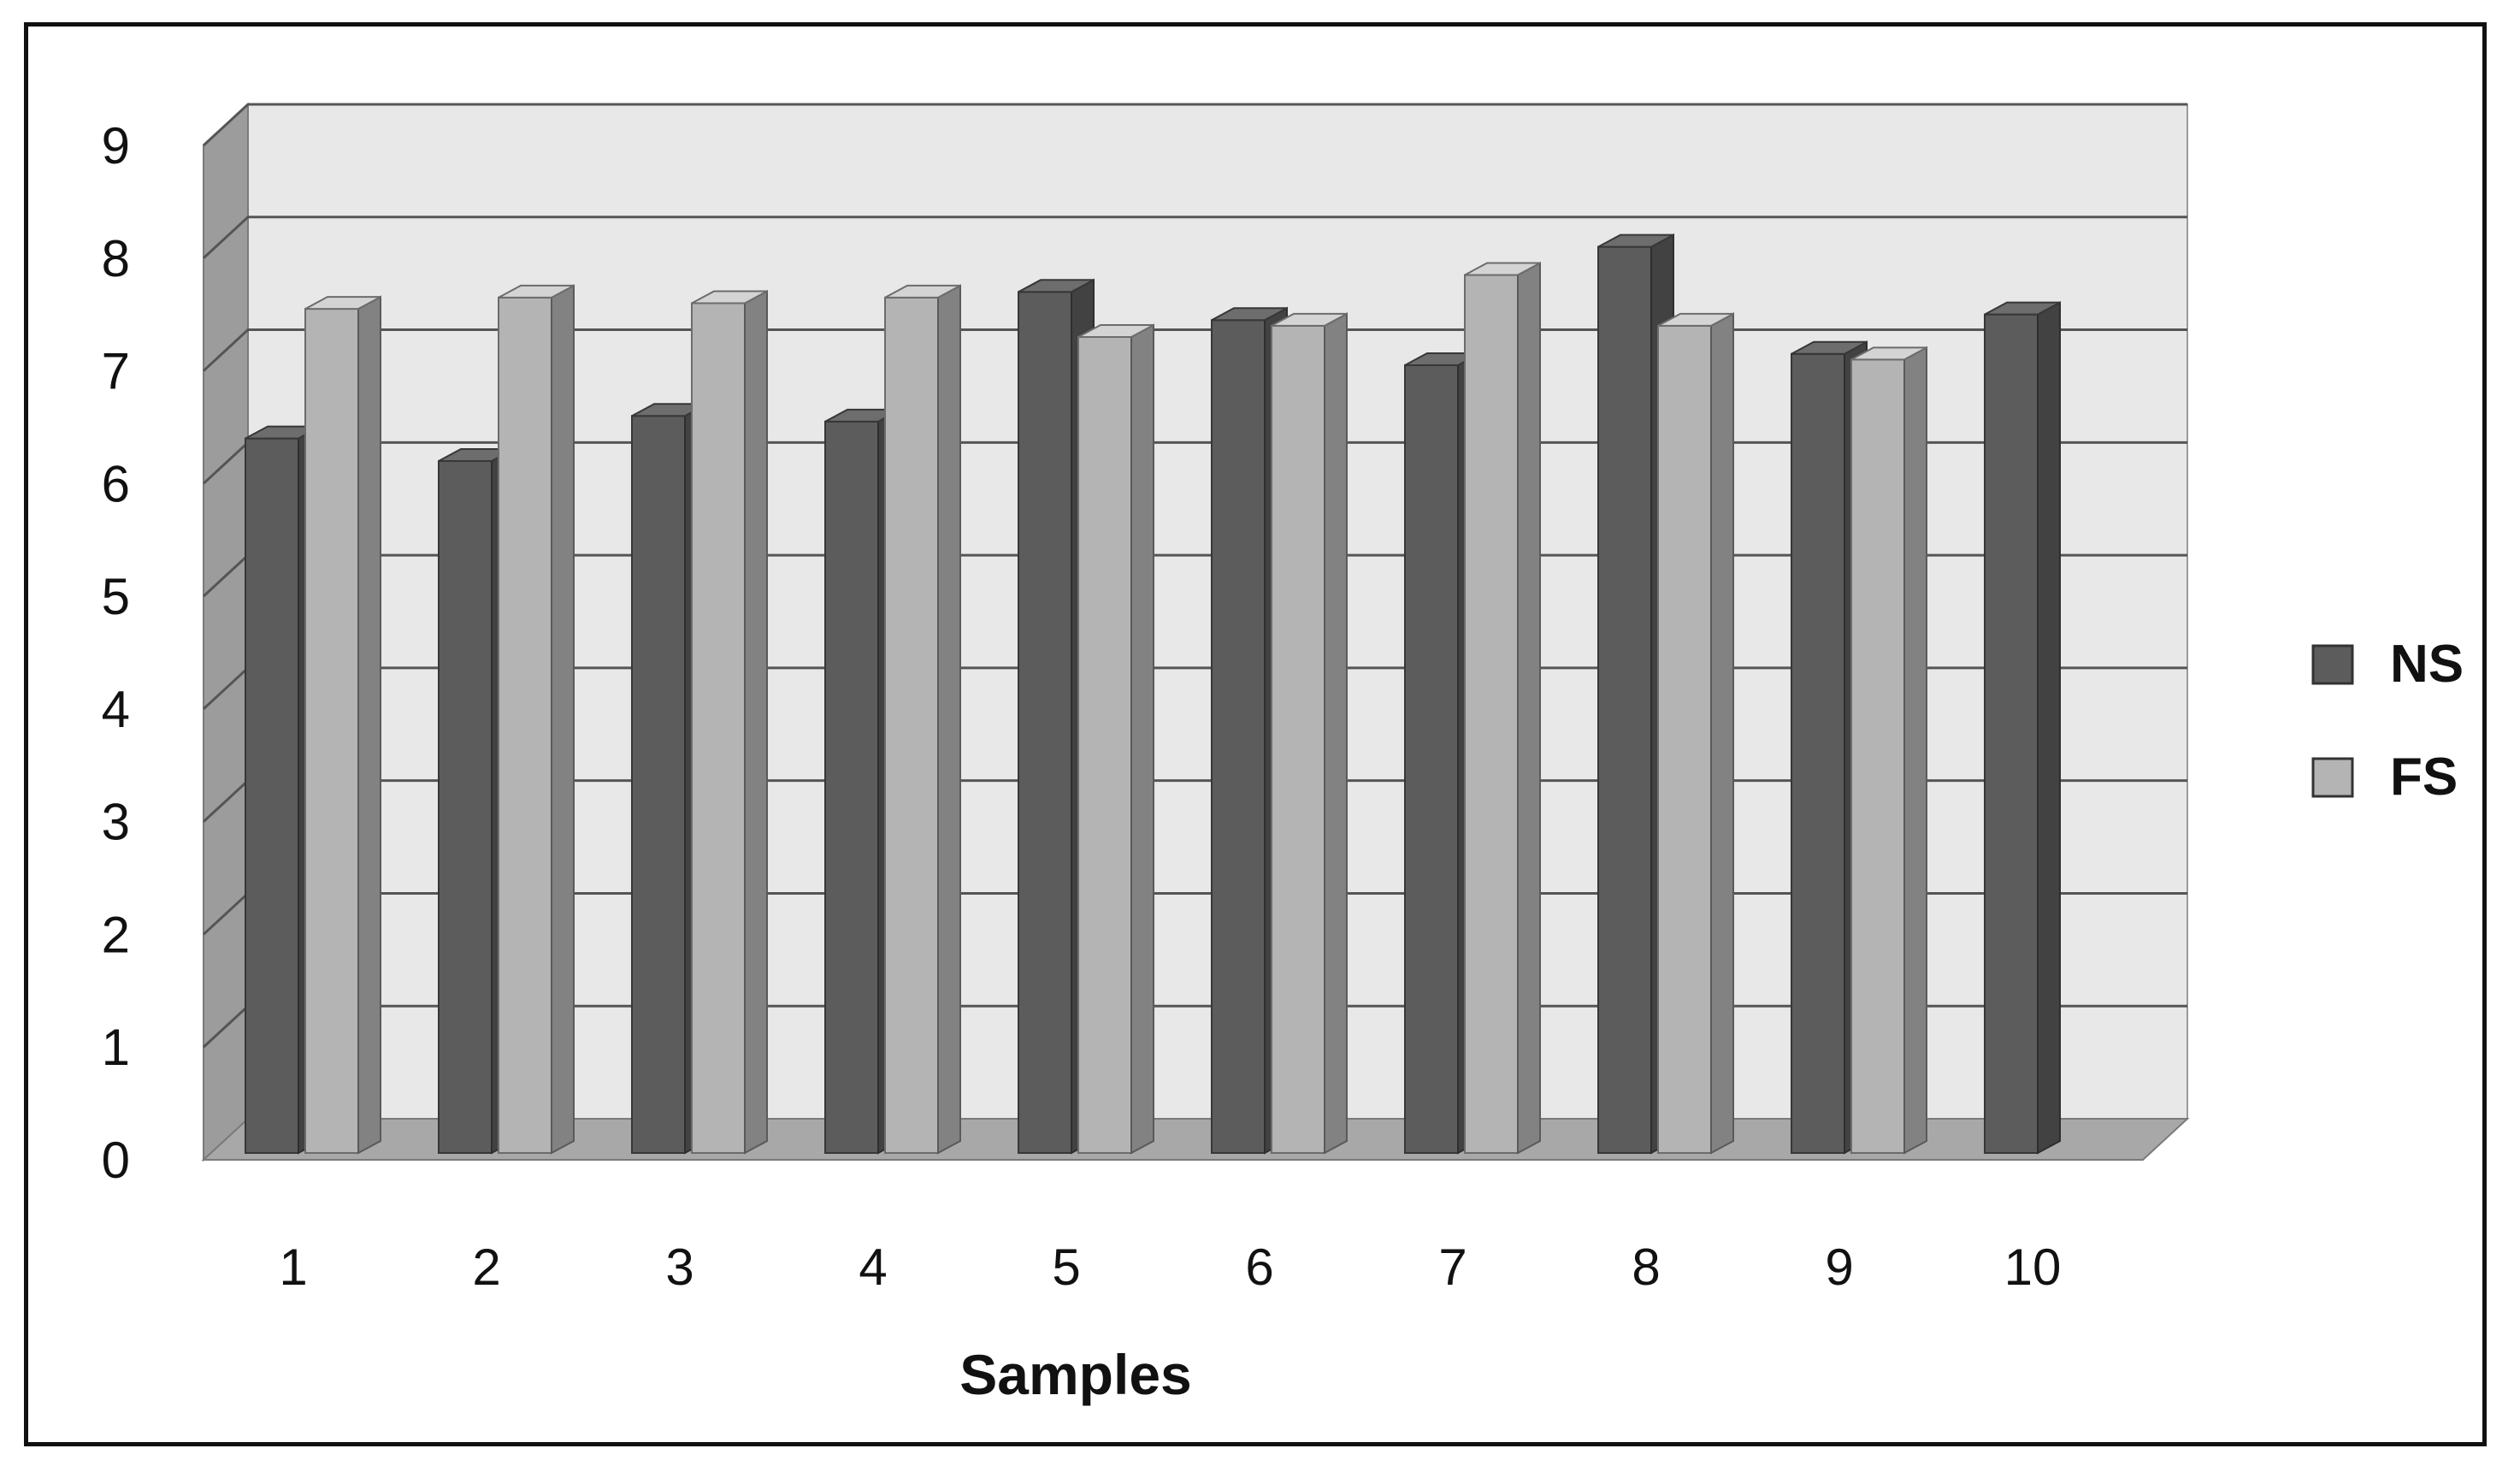  I want to click on x-tick-label: 1, so click(293, 1267).